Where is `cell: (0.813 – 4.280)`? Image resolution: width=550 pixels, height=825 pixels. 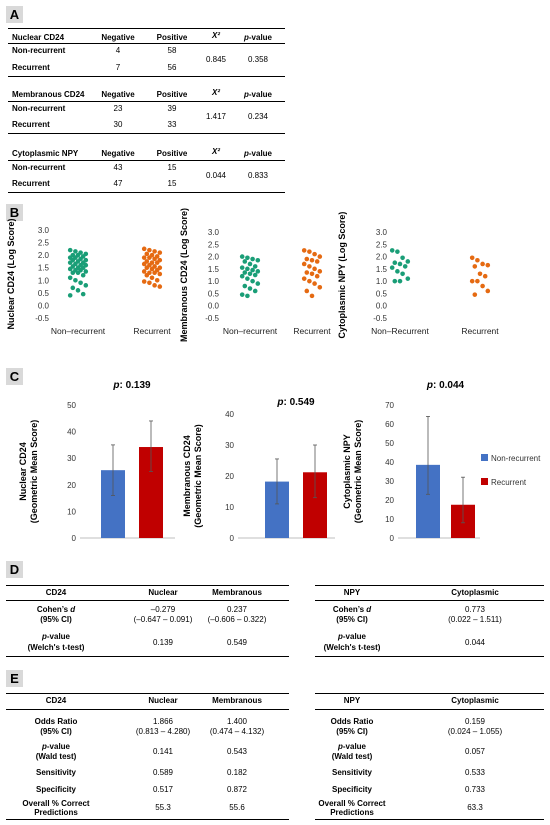 cell: (0.813 – 4.280) is located at coordinates (163, 731).